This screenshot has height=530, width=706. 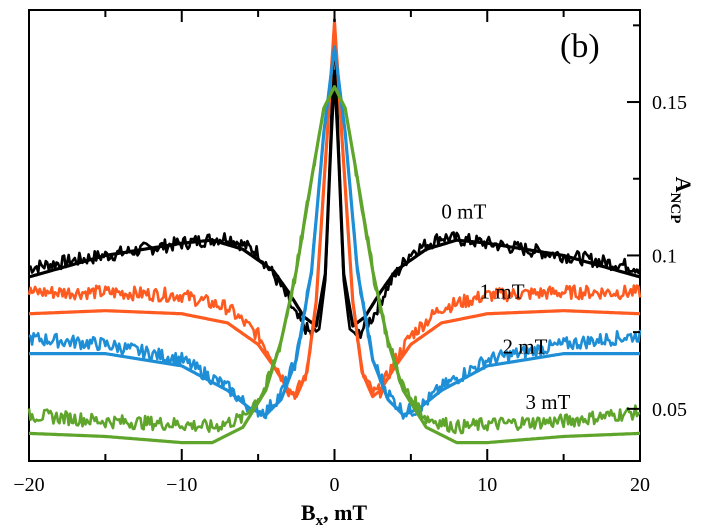 What do you see at coordinates (28, 485) in the screenshot?
I see `x-tick-label: −20` at bounding box center [28, 485].